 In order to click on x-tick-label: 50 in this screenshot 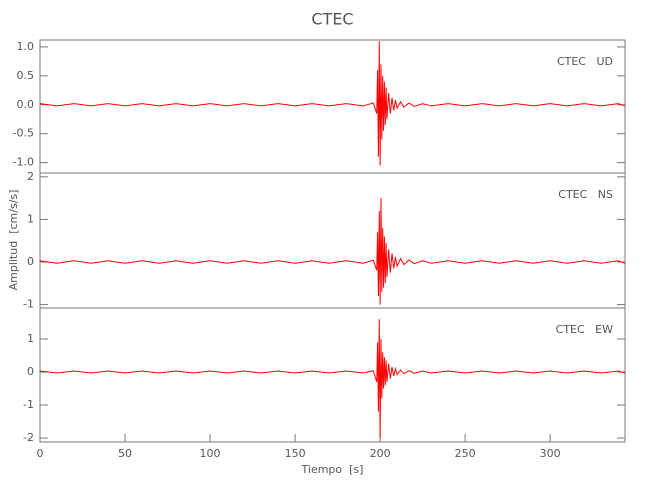, I will do `click(125, 453)`.